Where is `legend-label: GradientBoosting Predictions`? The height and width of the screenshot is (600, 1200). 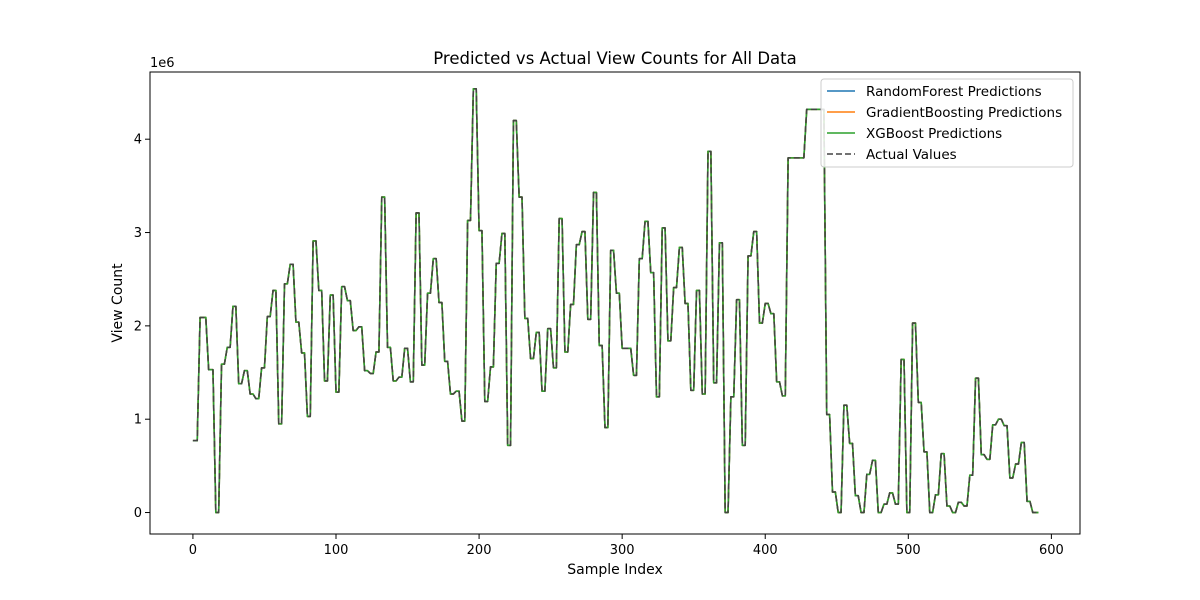 legend-label: GradientBoosting Predictions is located at coordinates (964, 113).